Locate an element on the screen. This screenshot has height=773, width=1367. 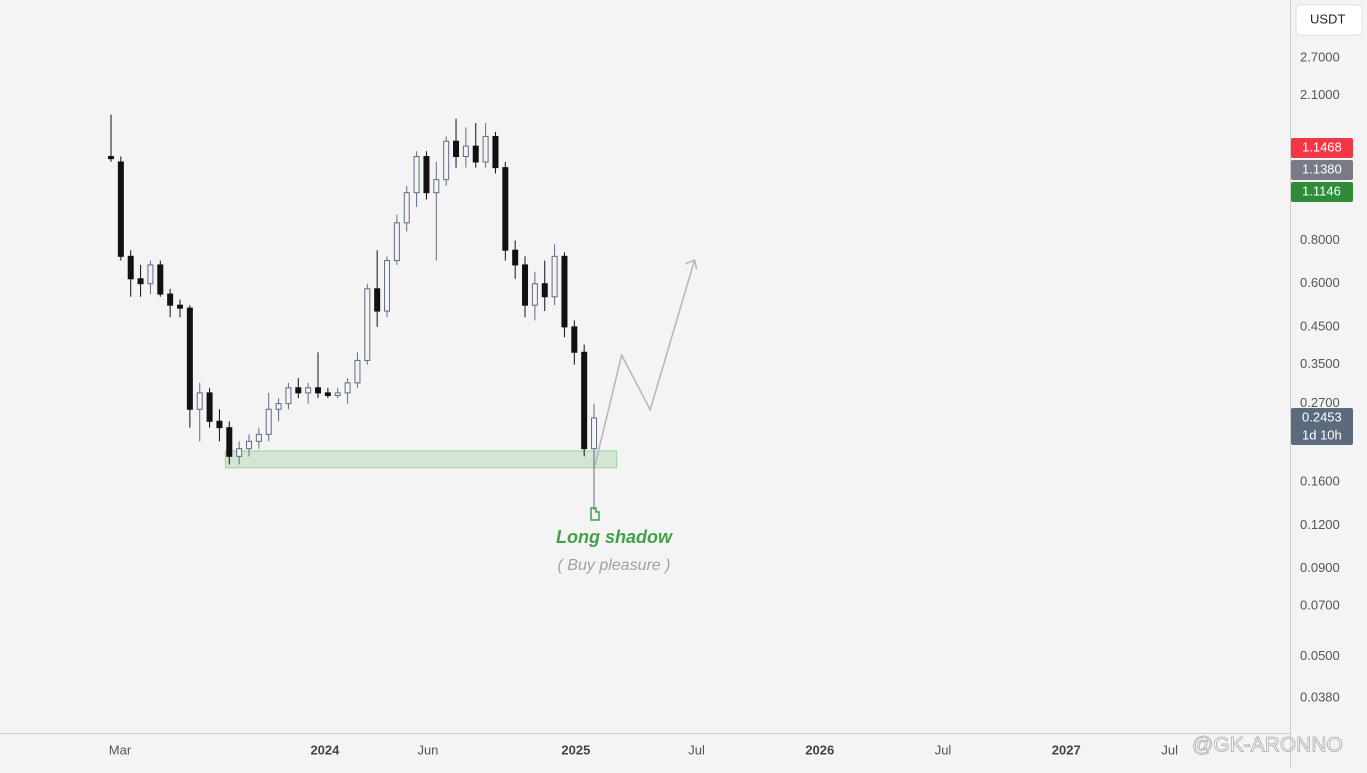
y-tick-label: 0.1200 is located at coordinates (1320, 524).